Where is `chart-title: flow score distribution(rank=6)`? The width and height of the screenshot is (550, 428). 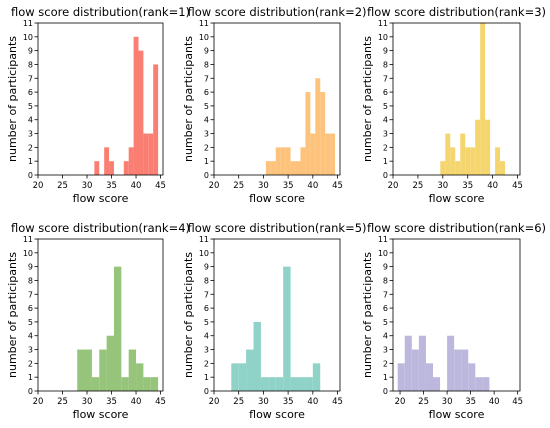
chart-title: flow score distribution(rank=6) is located at coordinates (456, 228).